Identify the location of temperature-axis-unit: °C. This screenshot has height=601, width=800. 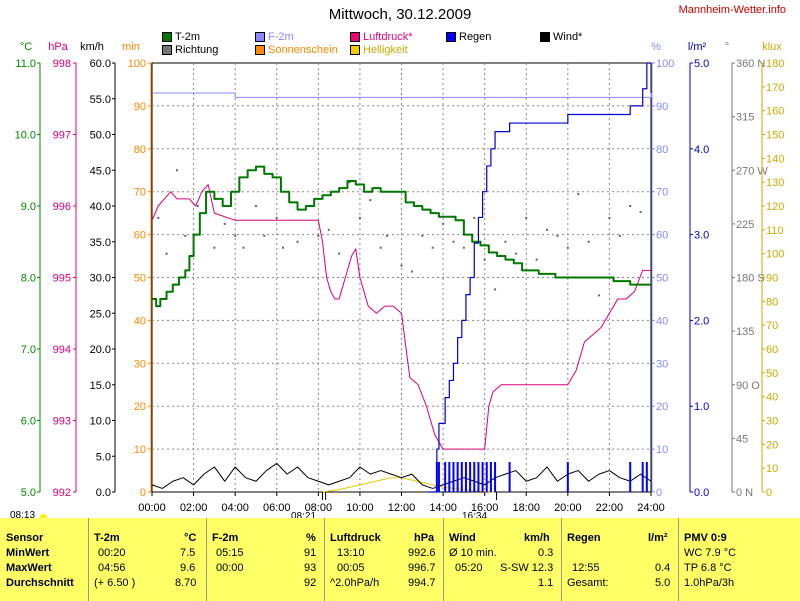
(26, 47).